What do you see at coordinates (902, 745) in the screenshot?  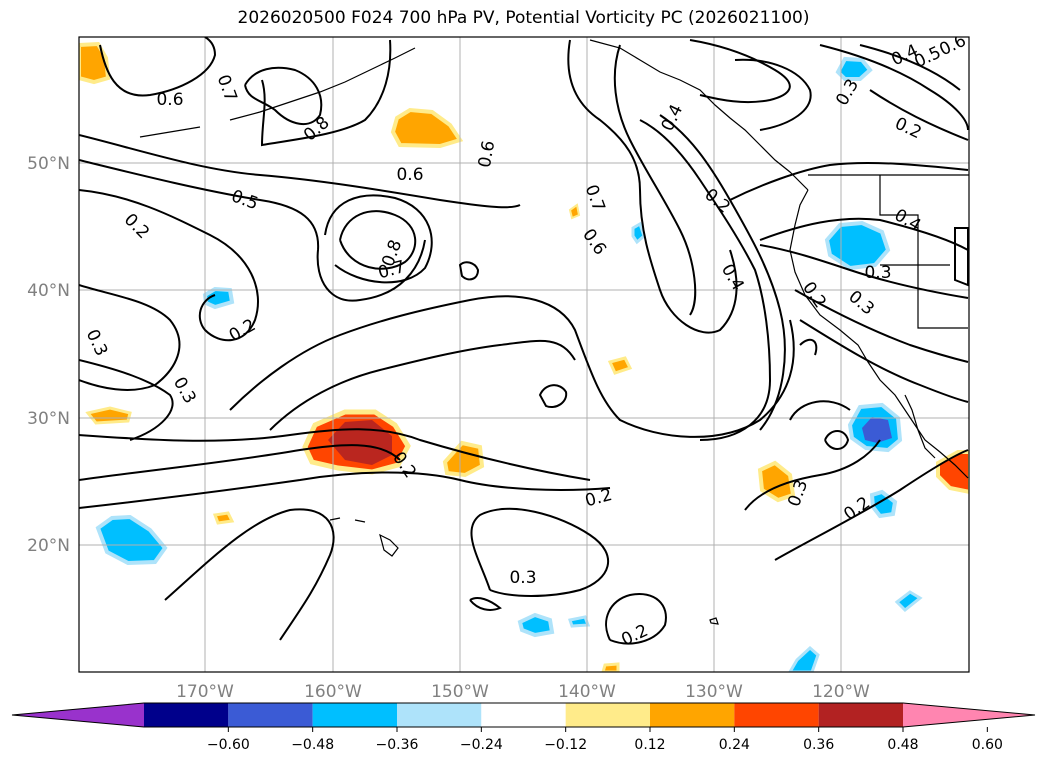 I see `colorbar-tick-label: 0.48` at bounding box center [902, 745].